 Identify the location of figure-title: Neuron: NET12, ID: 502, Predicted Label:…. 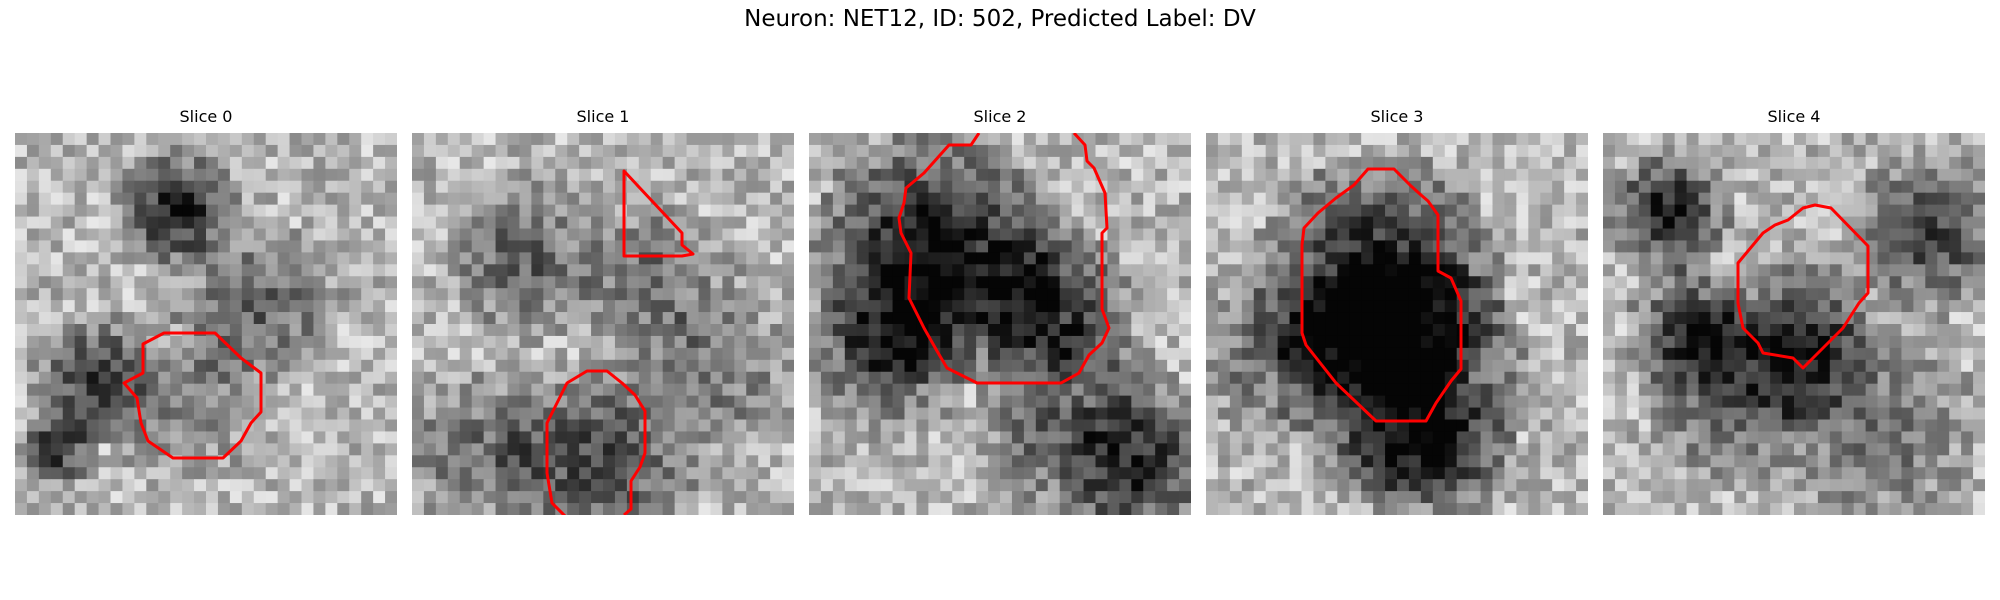
(1000, 19).